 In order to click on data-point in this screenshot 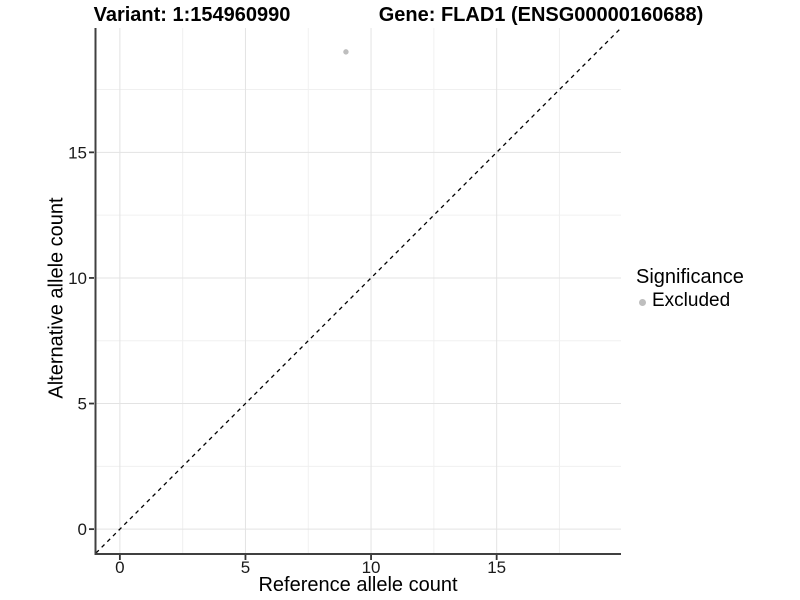, I will do `click(346, 52)`.